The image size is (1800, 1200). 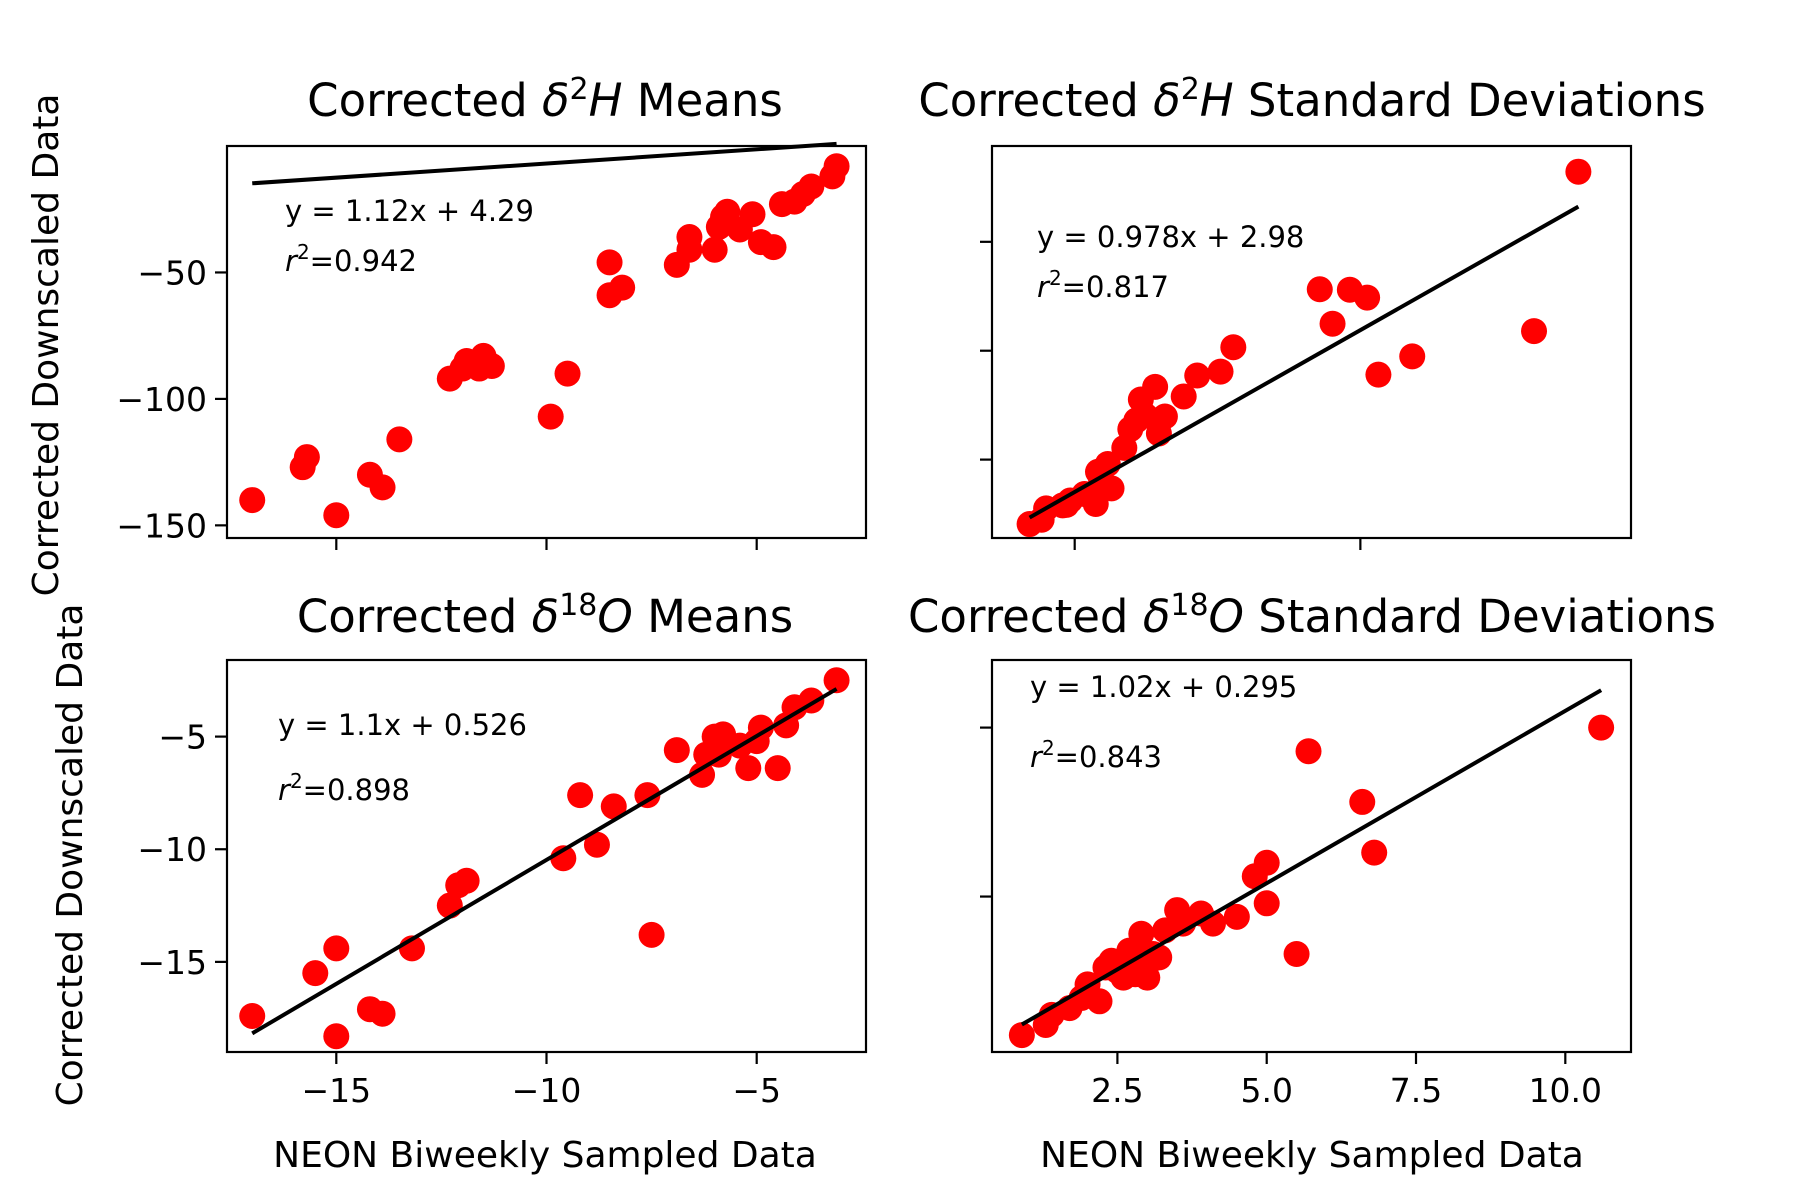 What do you see at coordinates (1170, 237) in the screenshot?
I see `regression-equation: y = 0.978x + 2.98` at bounding box center [1170, 237].